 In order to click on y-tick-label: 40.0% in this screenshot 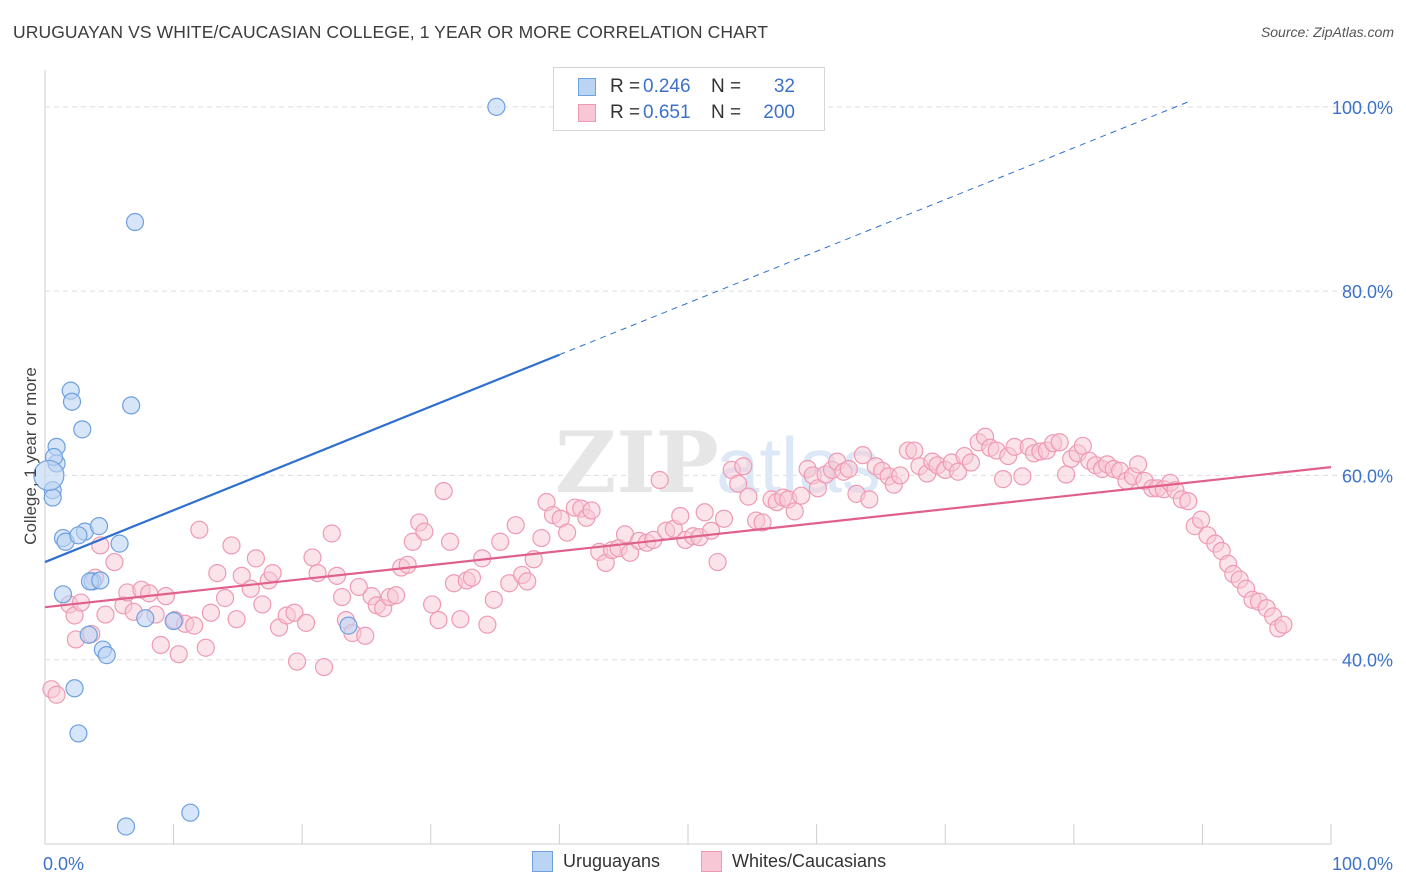, I will do `click(1367, 661)`.